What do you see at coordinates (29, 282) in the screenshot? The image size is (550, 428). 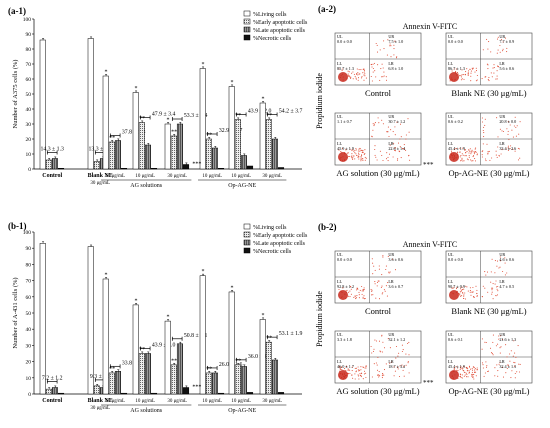 I see `y-tick-label: 70` at bounding box center [29, 282].